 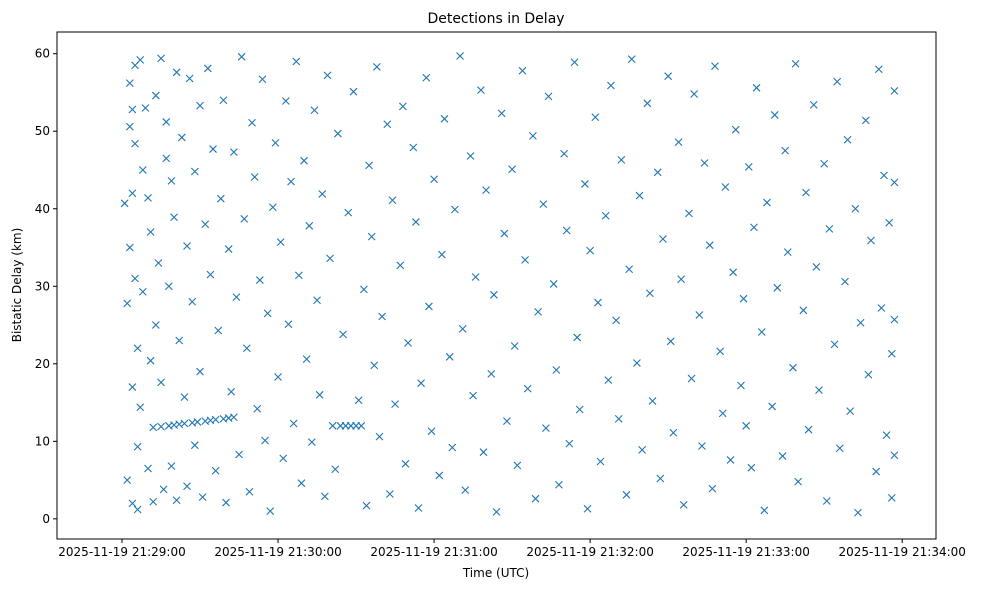 What do you see at coordinates (42, 54) in the screenshot?
I see `y-tick-label: 60` at bounding box center [42, 54].